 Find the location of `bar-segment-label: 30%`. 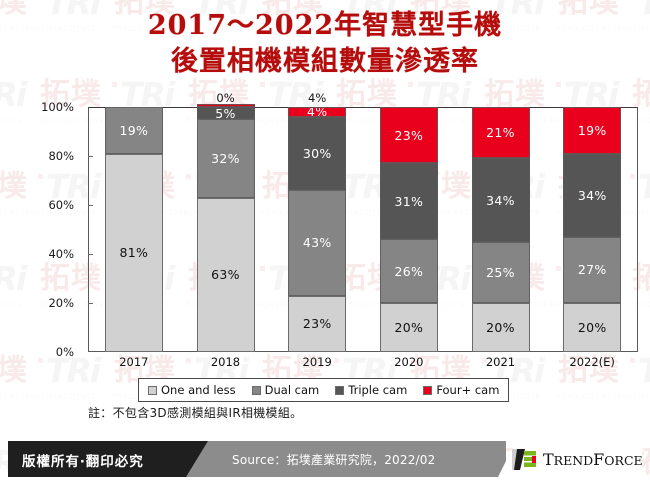

bar-segment-label: 30% is located at coordinates (317, 154).